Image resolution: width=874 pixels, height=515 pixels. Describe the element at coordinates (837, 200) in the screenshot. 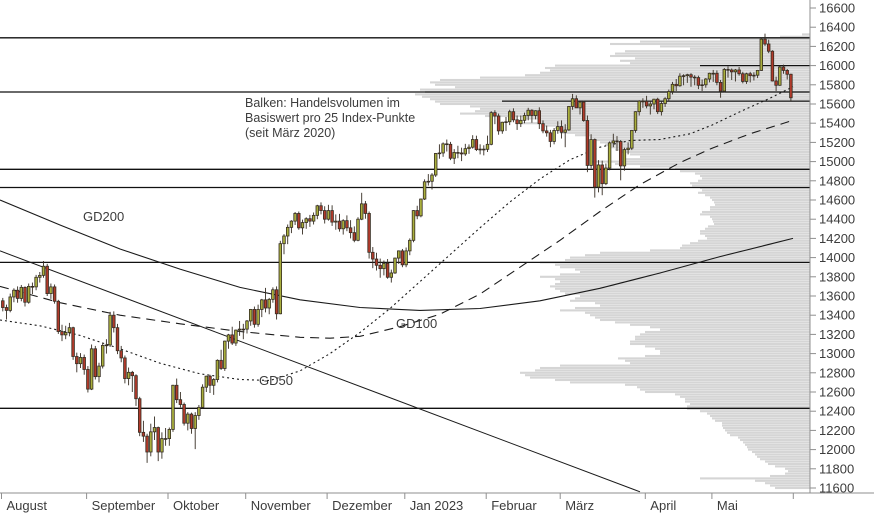

I see `y-tick-label: 14600` at that location.